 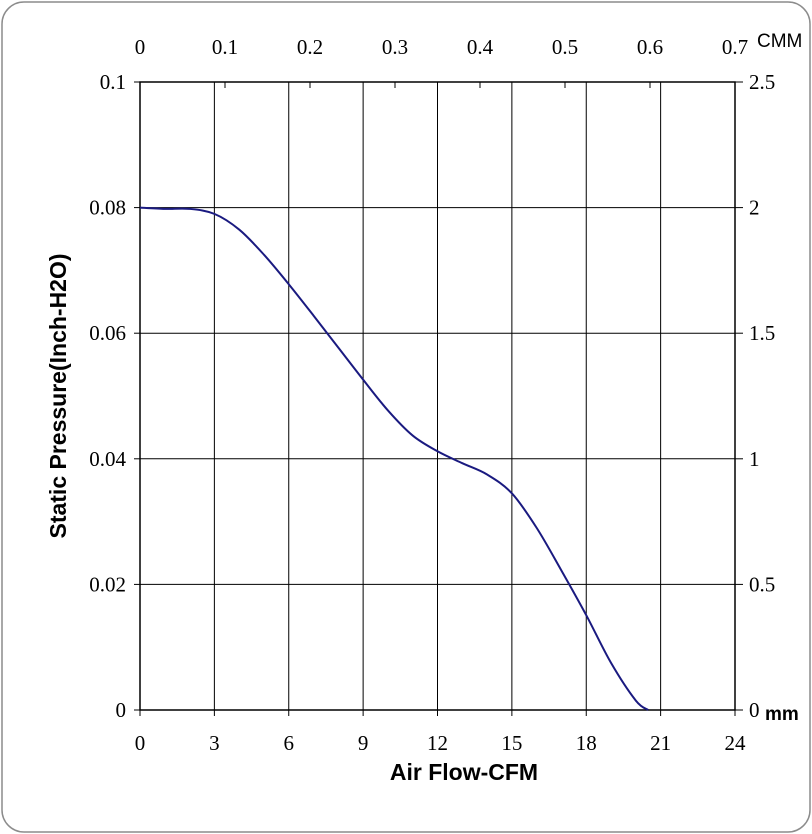 What do you see at coordinates (113, 82) in the screenshot?
I see `y-tick-label: 0.1` at bounding box center [113, 82].